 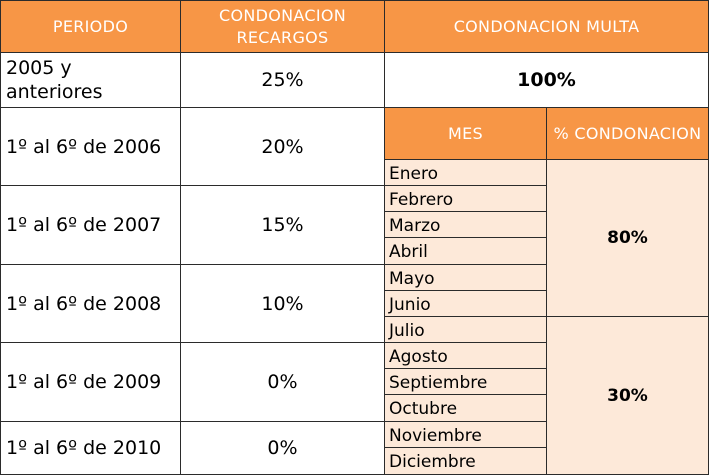 I want to click on period-label: 2005 y anteriores, so click(x=54, y=80).